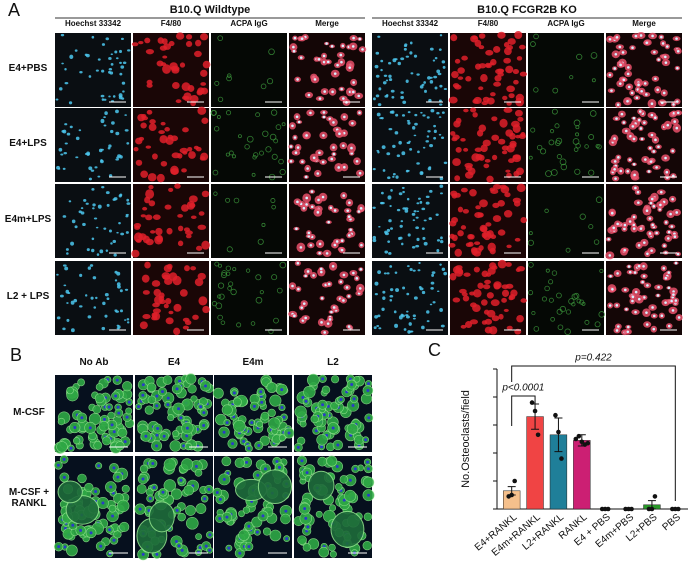  What do you see at coordinates (566, 298) in the screenshot?
I see `micrograph` at bounding box center [566, 298].